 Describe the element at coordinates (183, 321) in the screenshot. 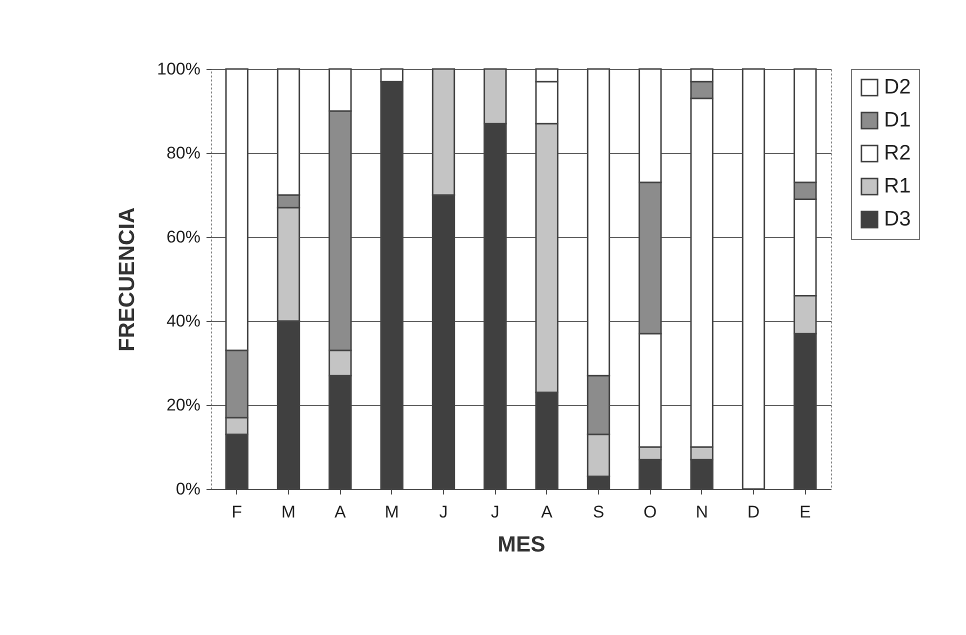

I see `y-tick-label: 40%` at that location.